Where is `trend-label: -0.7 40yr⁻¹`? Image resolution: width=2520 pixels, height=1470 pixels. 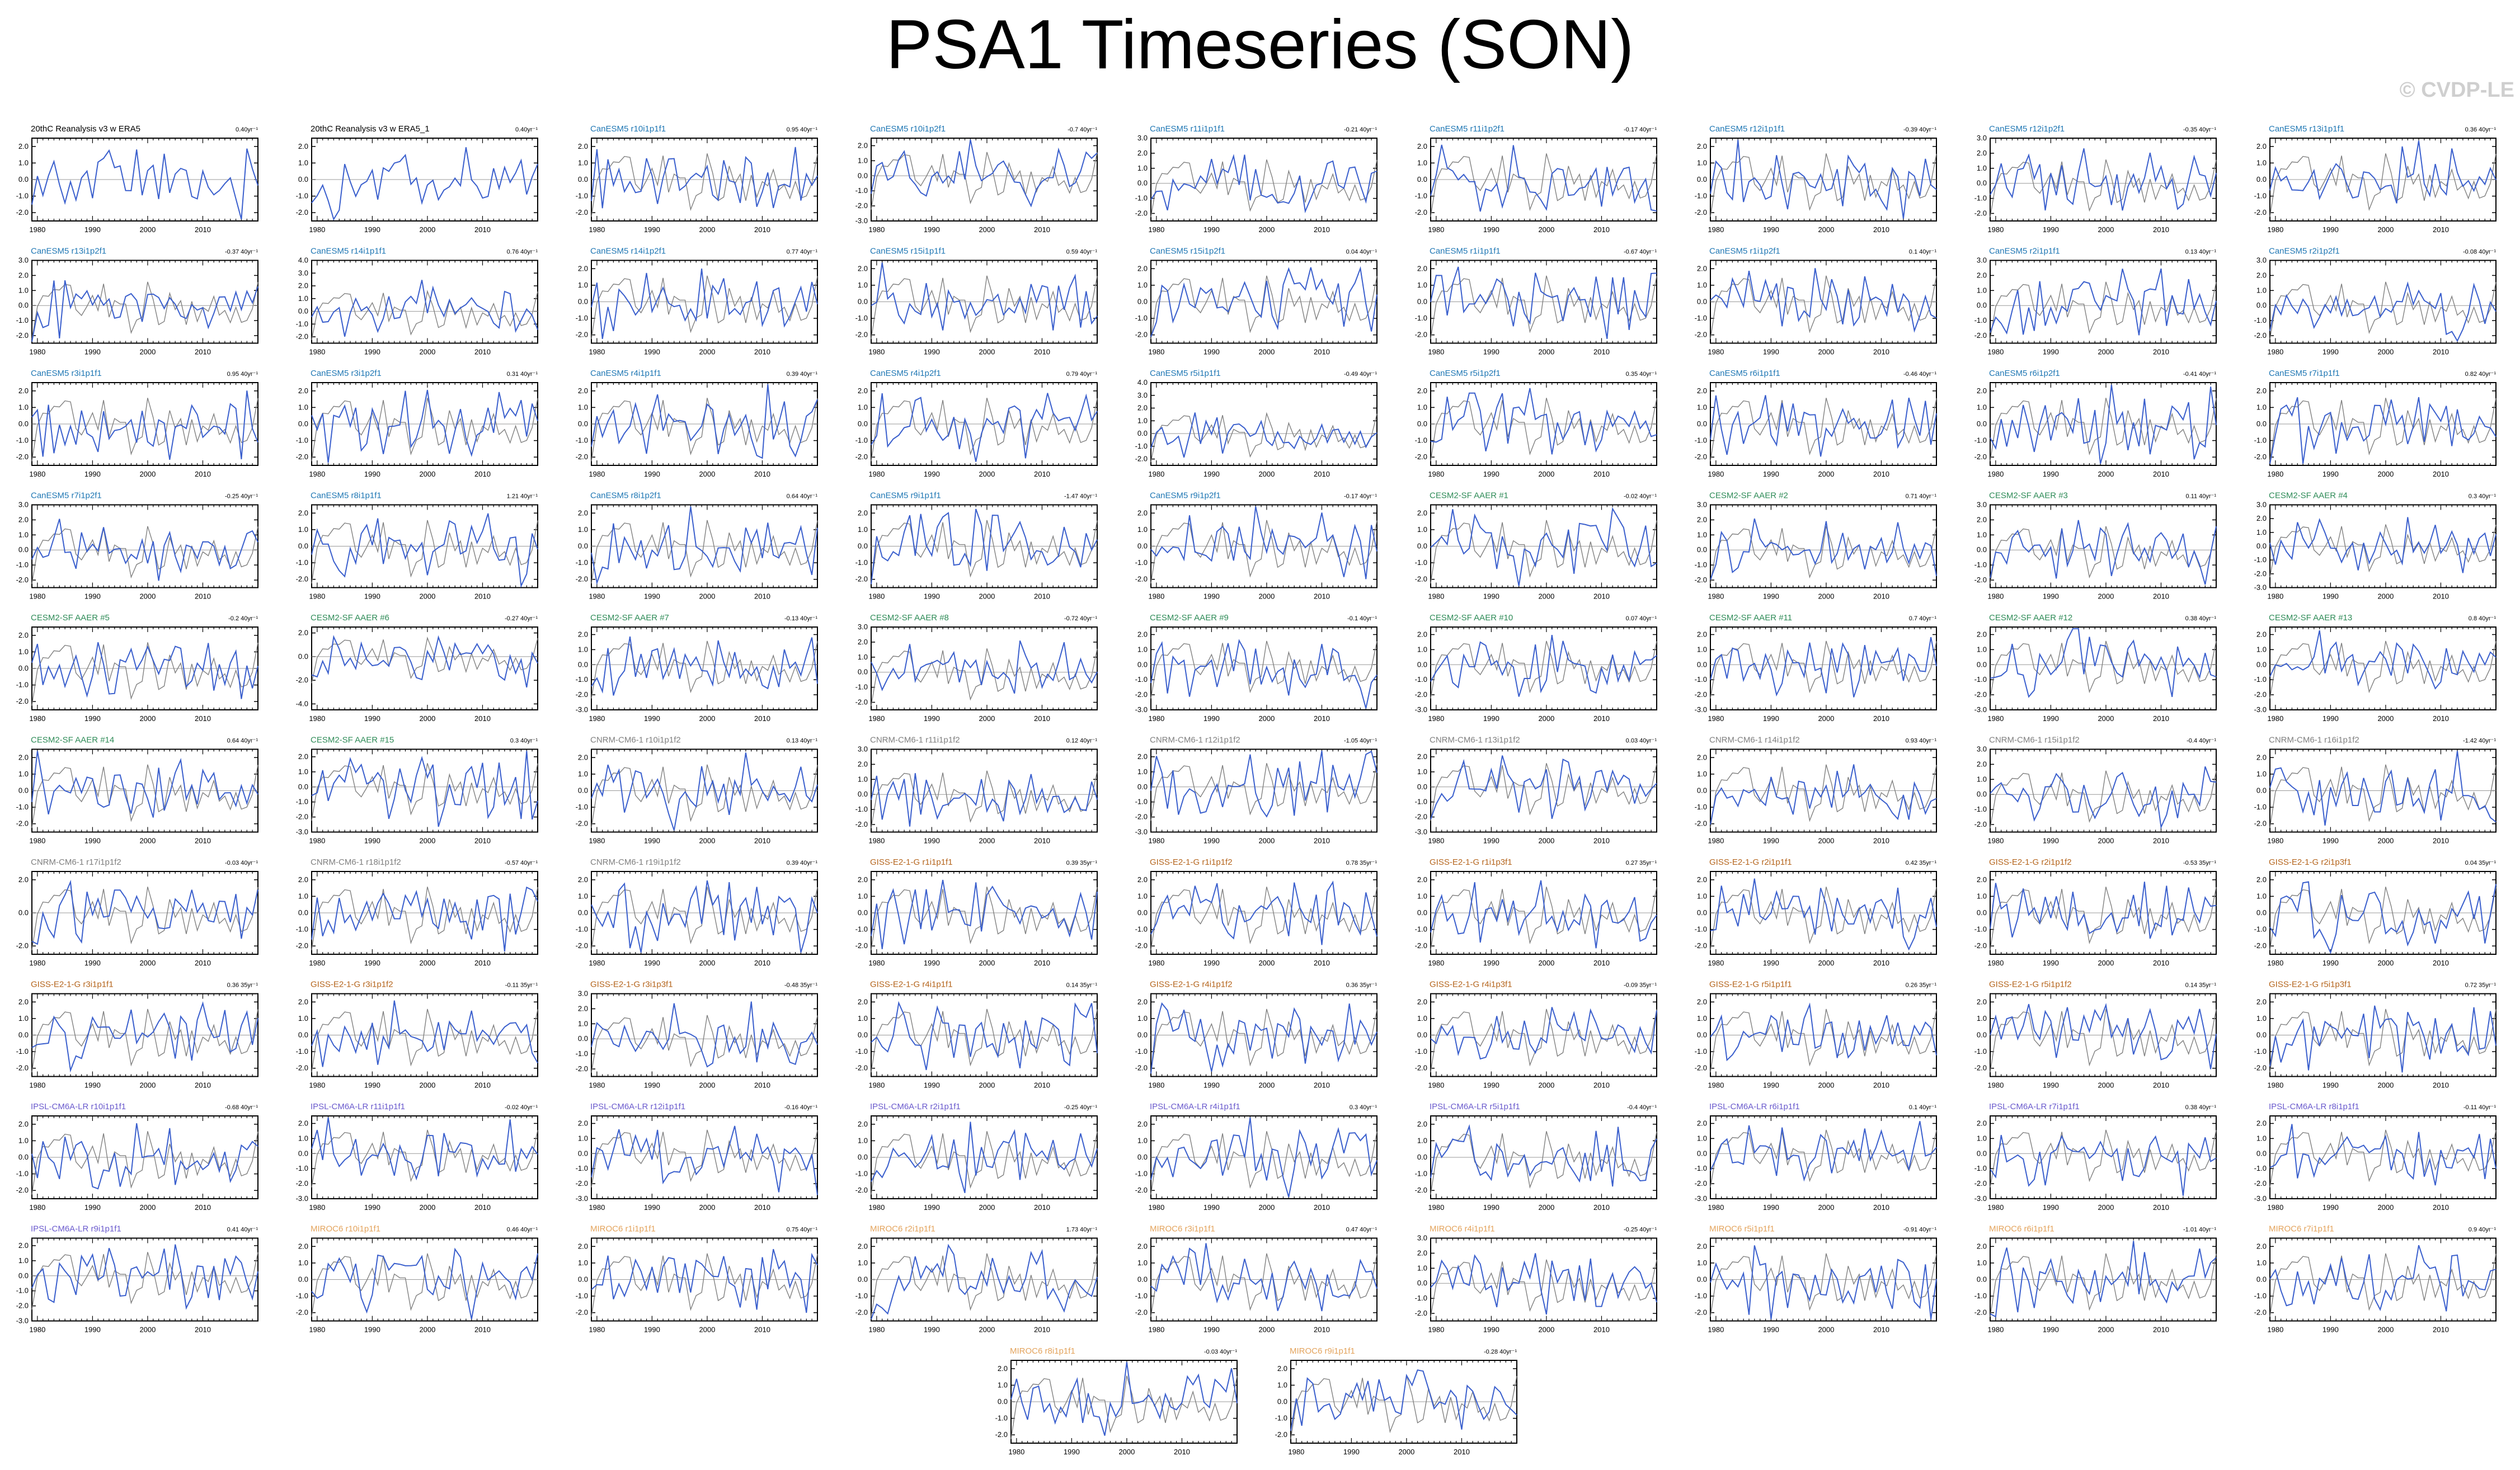 trend-label: -0.7 40yr⁻¹ is located at coordinates (1083, 129).